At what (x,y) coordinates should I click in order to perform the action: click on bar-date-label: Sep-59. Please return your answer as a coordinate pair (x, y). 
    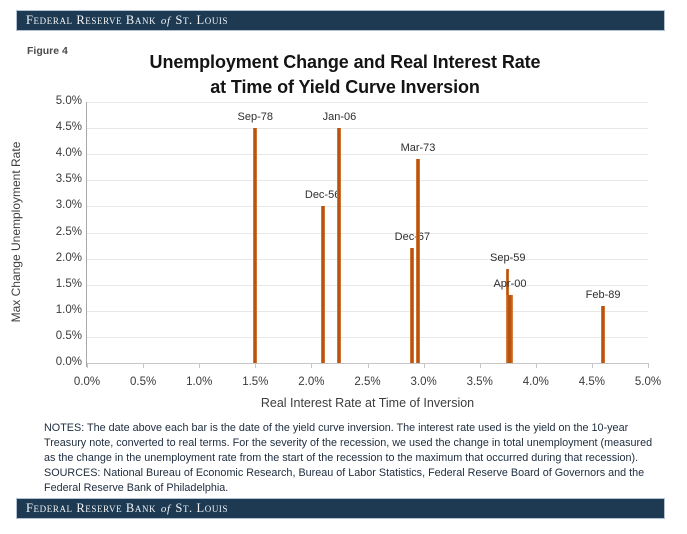
    Looking at the image, I should click on (508, 258).